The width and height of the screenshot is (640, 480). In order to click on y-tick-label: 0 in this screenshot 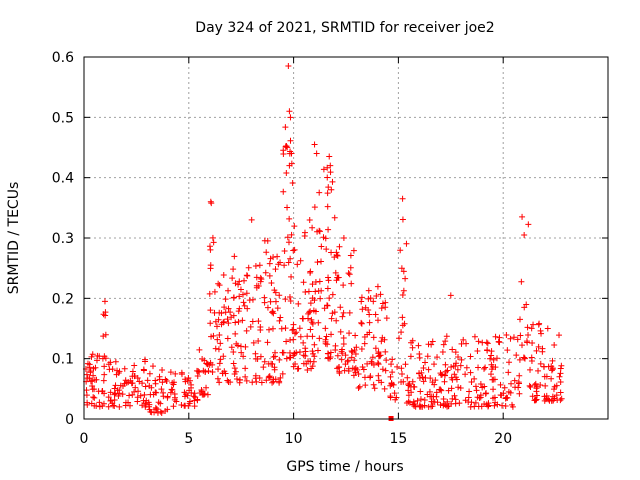, I will do `click(69, 420)`.